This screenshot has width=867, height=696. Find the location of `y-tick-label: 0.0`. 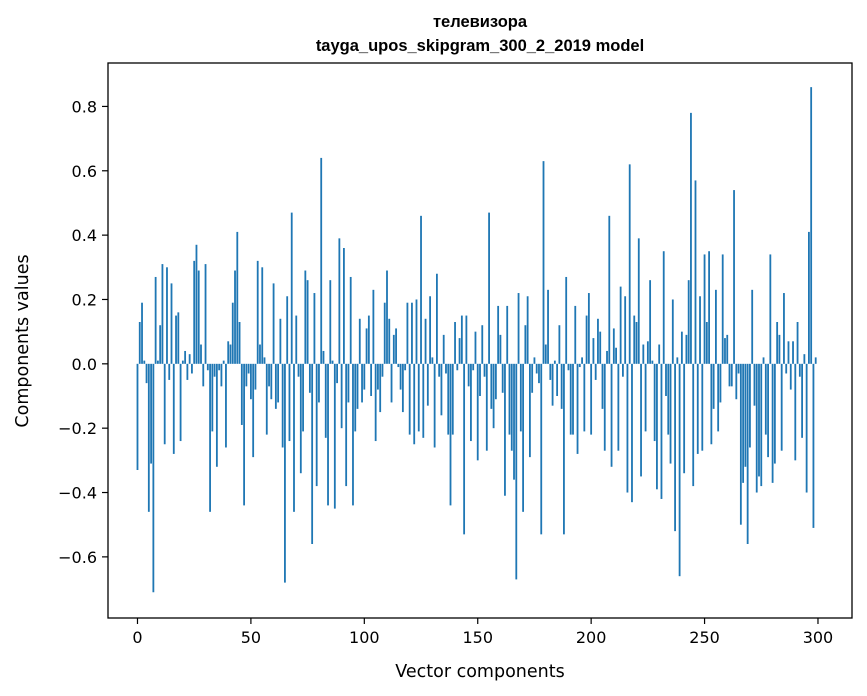

y-tick-label: 0.0 is located at coordinates (84, 364).